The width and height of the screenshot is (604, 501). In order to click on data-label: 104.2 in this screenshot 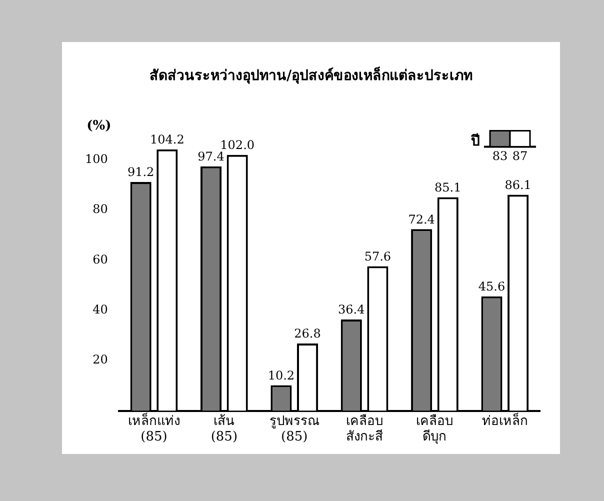, I will do `click(167, 139)`.